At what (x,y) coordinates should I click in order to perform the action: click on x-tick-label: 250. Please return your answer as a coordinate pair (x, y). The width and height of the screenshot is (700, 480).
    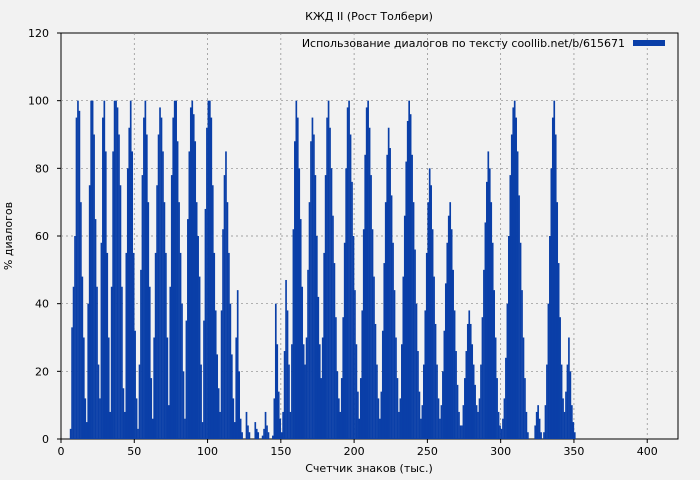
    Looking at the image, I should click on (427, 451).